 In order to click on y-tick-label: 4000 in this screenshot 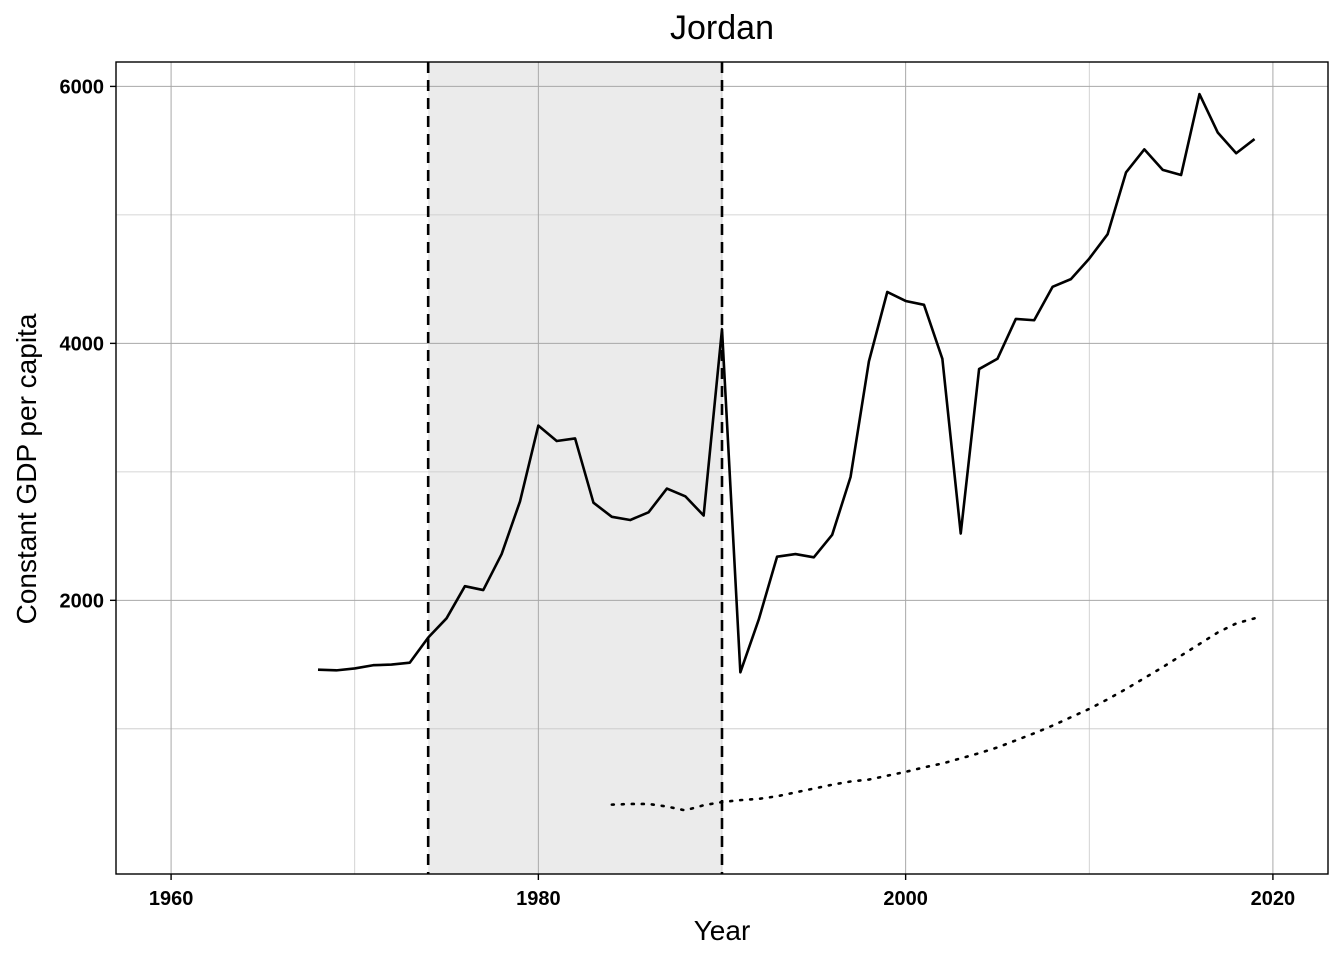, I will do `click(82, 344)`.